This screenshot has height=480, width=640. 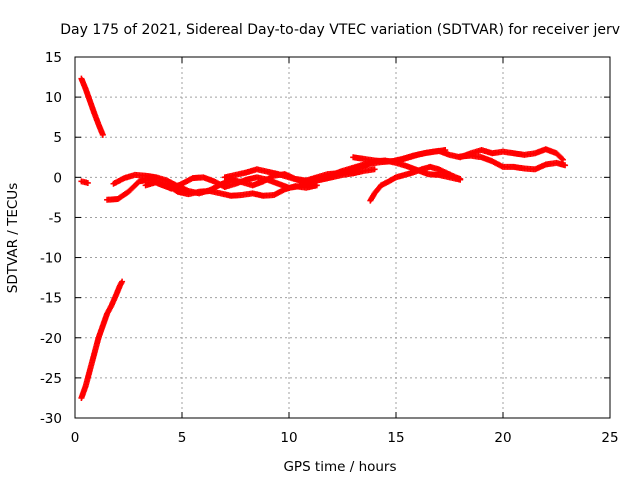 I want to click on y-tick-label: 5, so click(x=57, y=138).